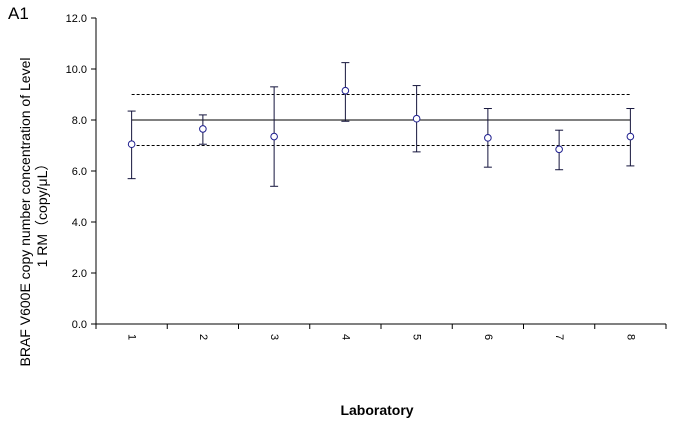  What do you see at coordinates (417, 337) in the screenshot?
I see `x-tick-label: 5` at bounding box center [417, 337].